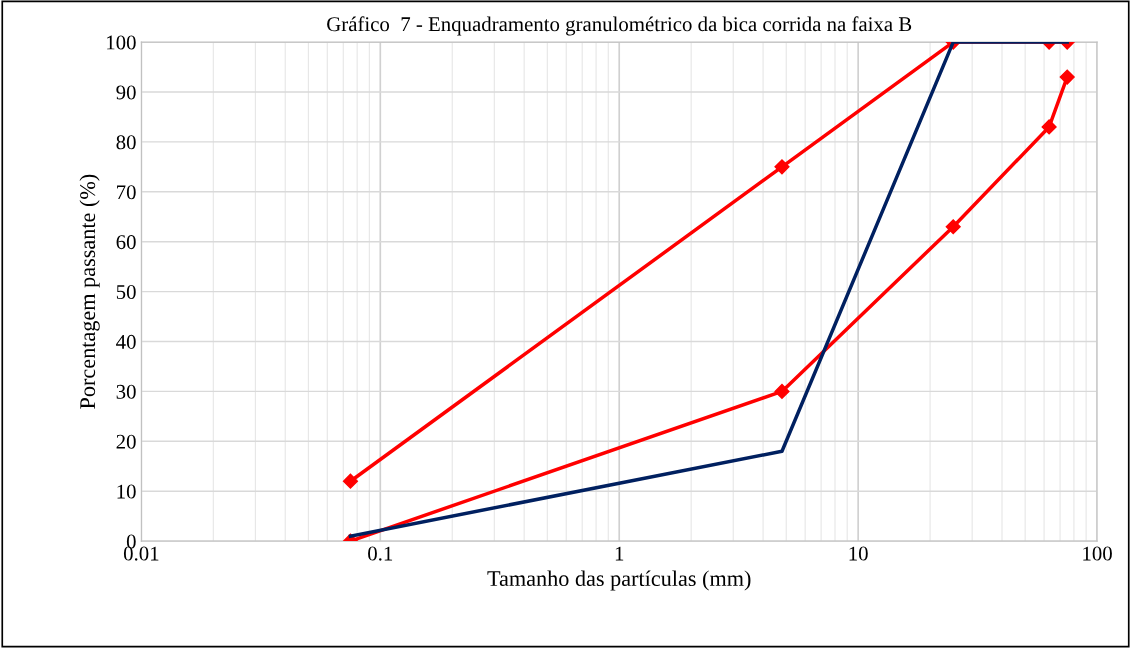 This screenshot has height=648, width=1131. I want to click on y-tick-label: 70, so click(126, 192).